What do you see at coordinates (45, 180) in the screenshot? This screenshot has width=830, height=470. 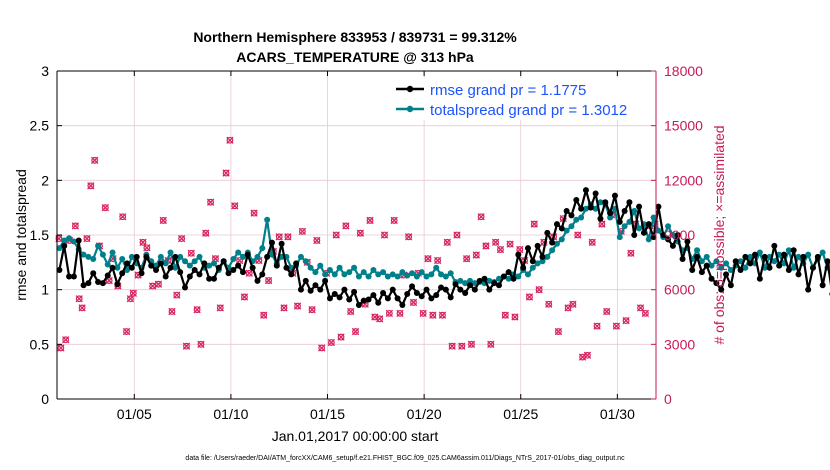 I see `y-left-tick-label-4: 2` at bounding box center [45, 180].